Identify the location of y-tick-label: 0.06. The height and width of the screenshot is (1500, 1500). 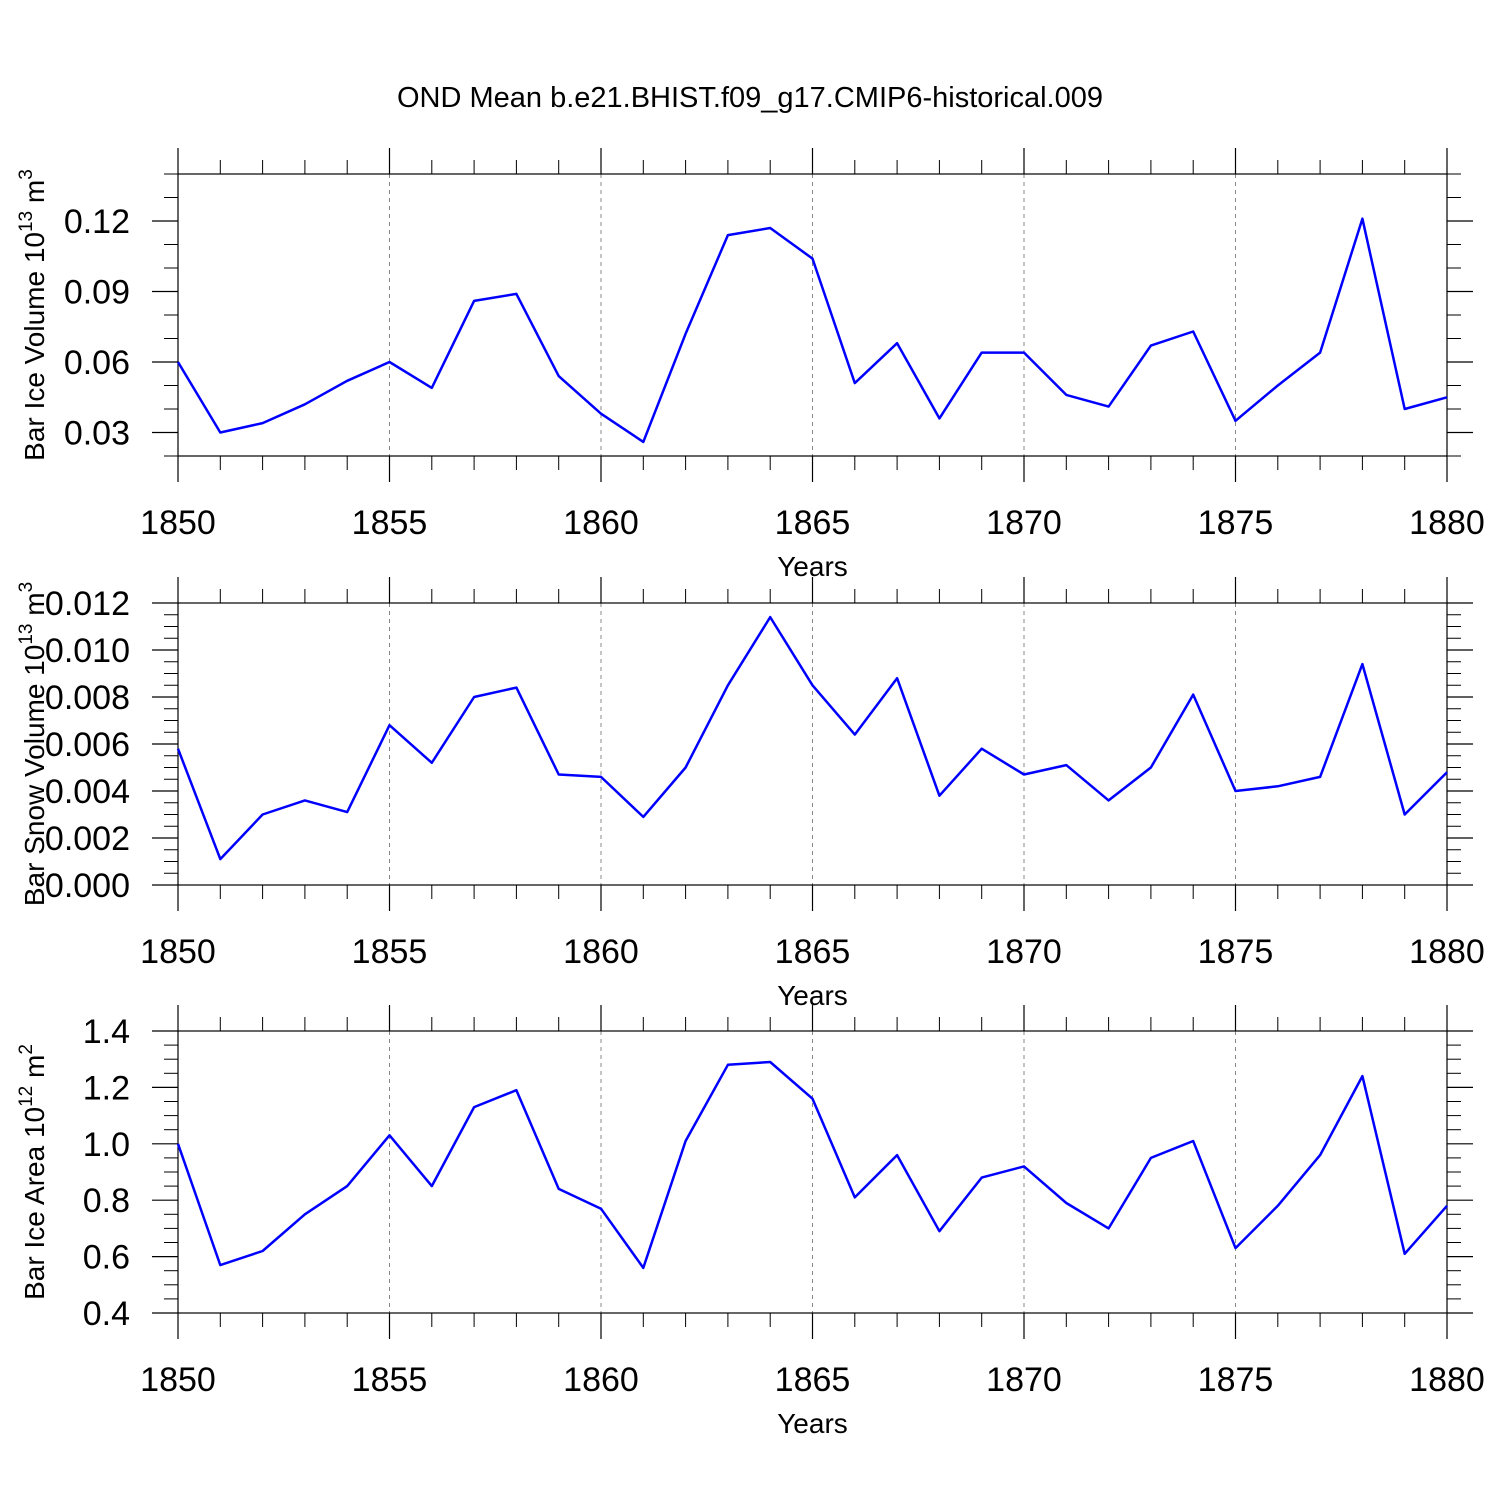
(97, 363).